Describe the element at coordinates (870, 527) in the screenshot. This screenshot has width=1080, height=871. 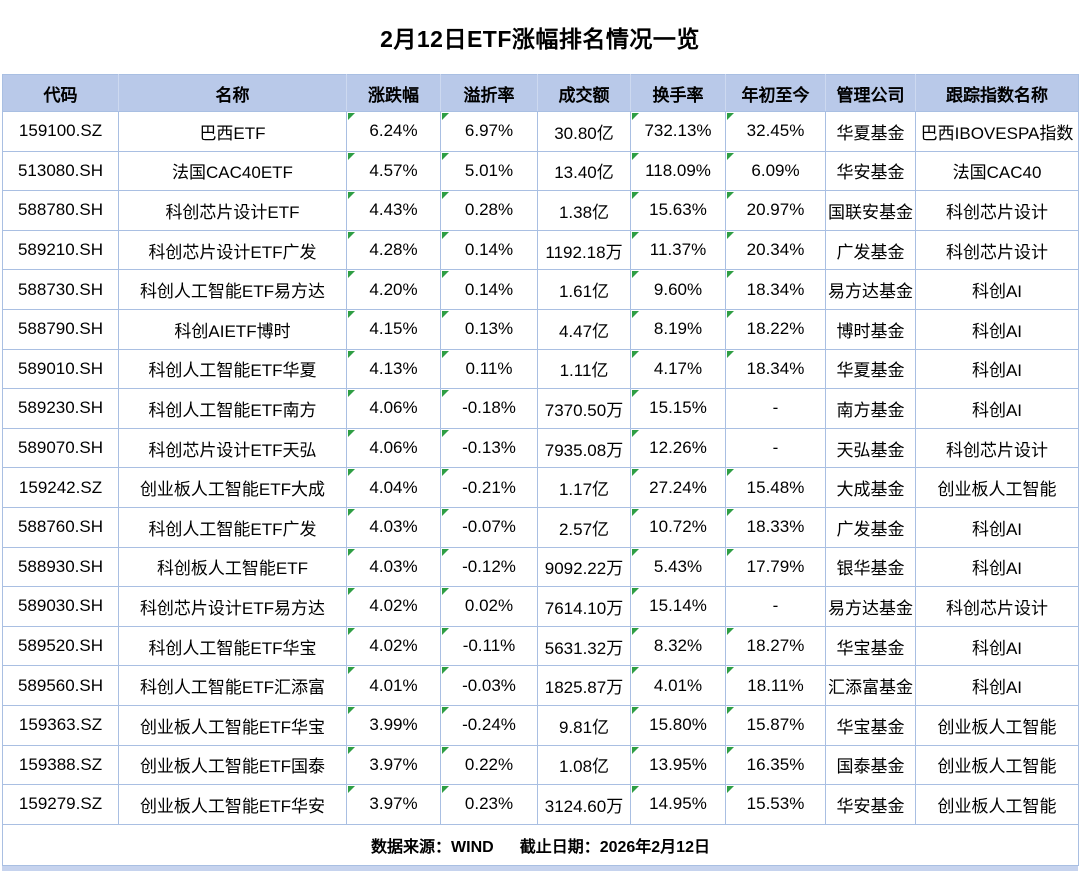
I see `cell-manager: 广发基金` at that location.